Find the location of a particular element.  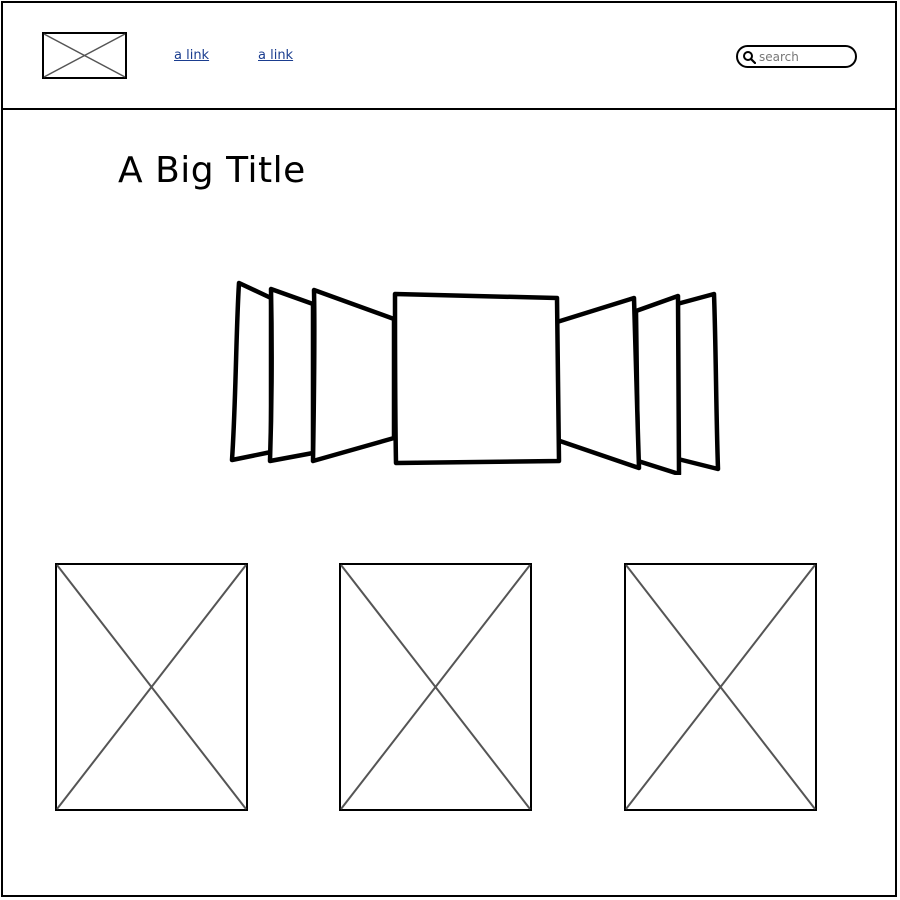

search-input is located at coordinates (804, 56).